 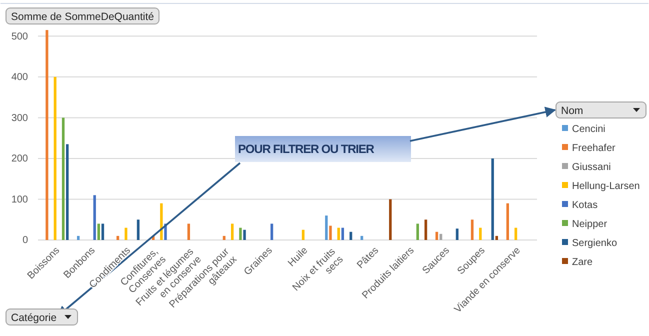 What do you see at coordinates (82, 17) in the screenshot?
I see `y-axis-title: Somme de SommeDeQuantité` at bounding box center [82, 17].